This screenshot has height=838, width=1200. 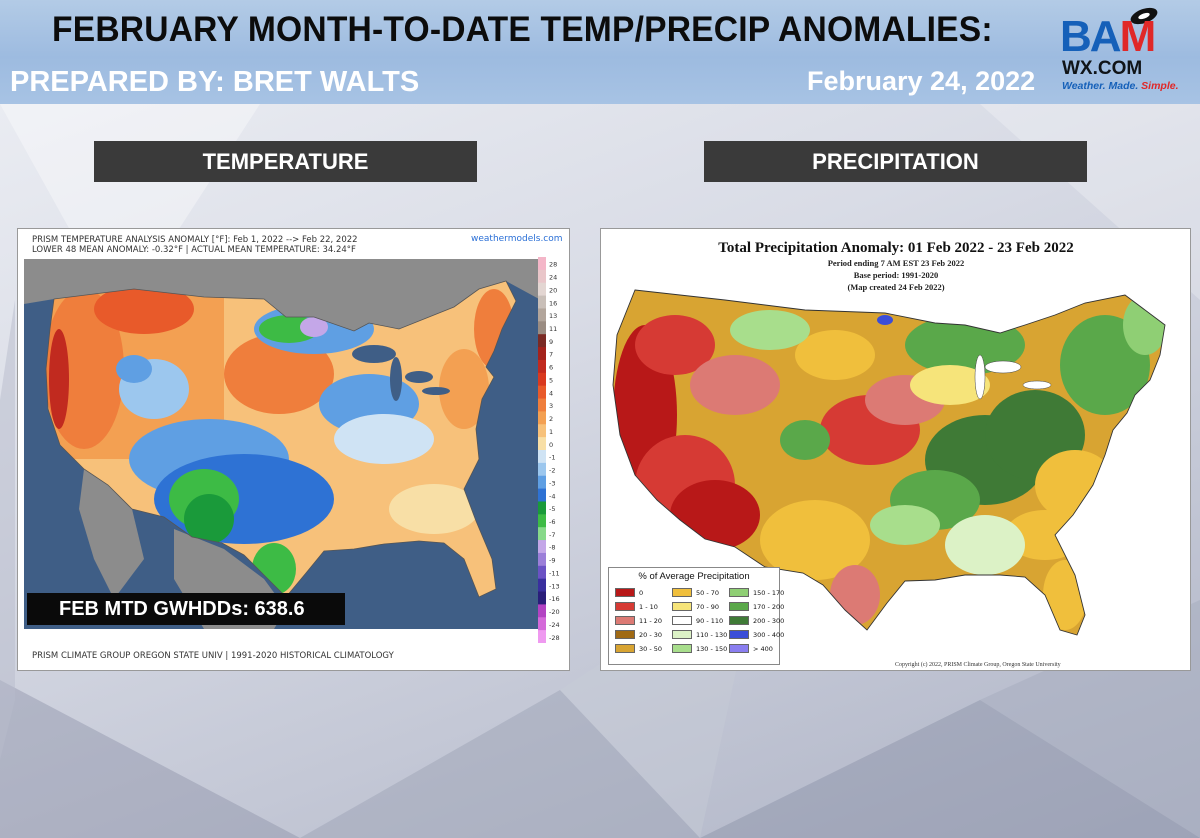 I want to click on colorbar-tick-label: 28, so click(x=553, y=265).